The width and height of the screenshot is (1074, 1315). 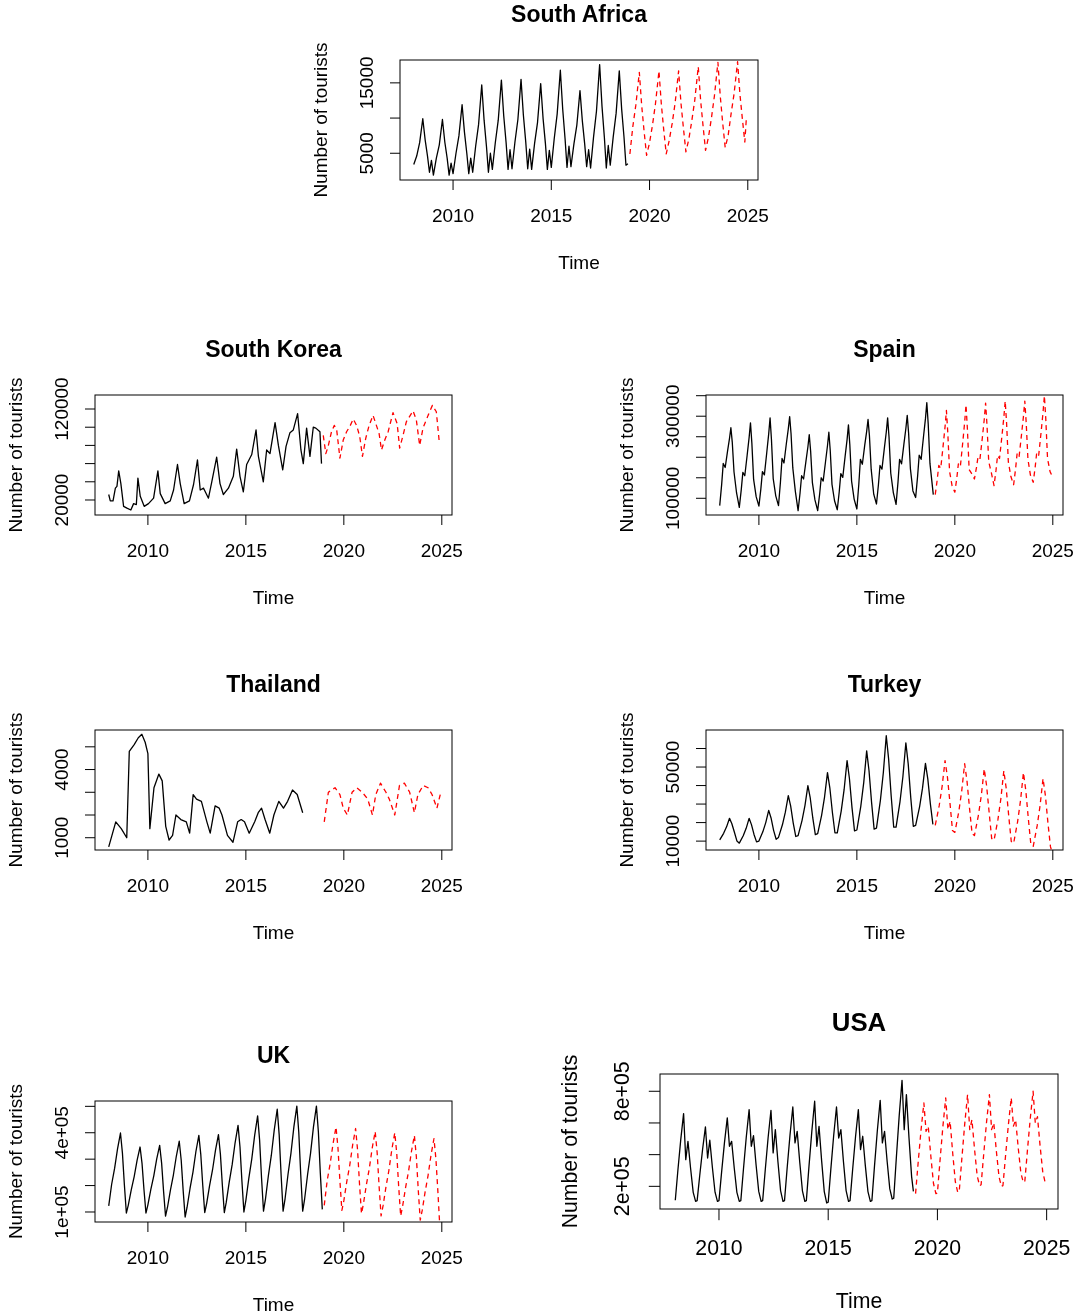 I want to click on y-tick-label: 8e+05, so click(x=621, y=1091).